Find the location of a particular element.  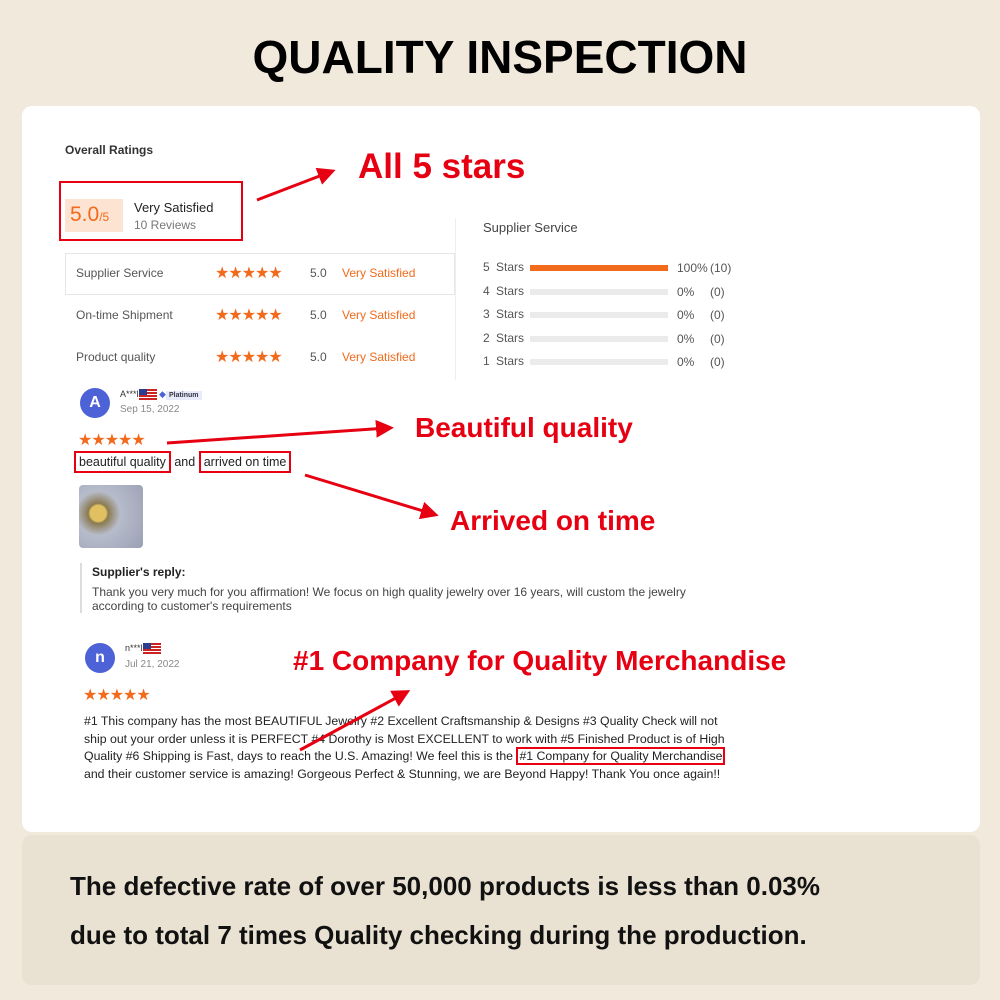

star-level-label: 5 Stars is located at coordinates (504, 267).